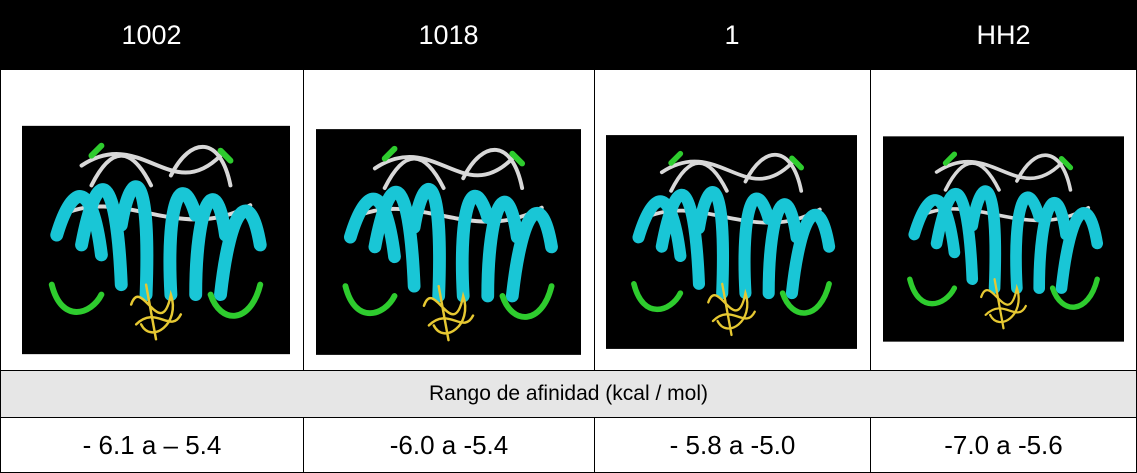  What do you see at coordinates (449, 445) in the screenshot?
I see `value-cell: -6.0 a -5.4` at bounding box center [449, 445].